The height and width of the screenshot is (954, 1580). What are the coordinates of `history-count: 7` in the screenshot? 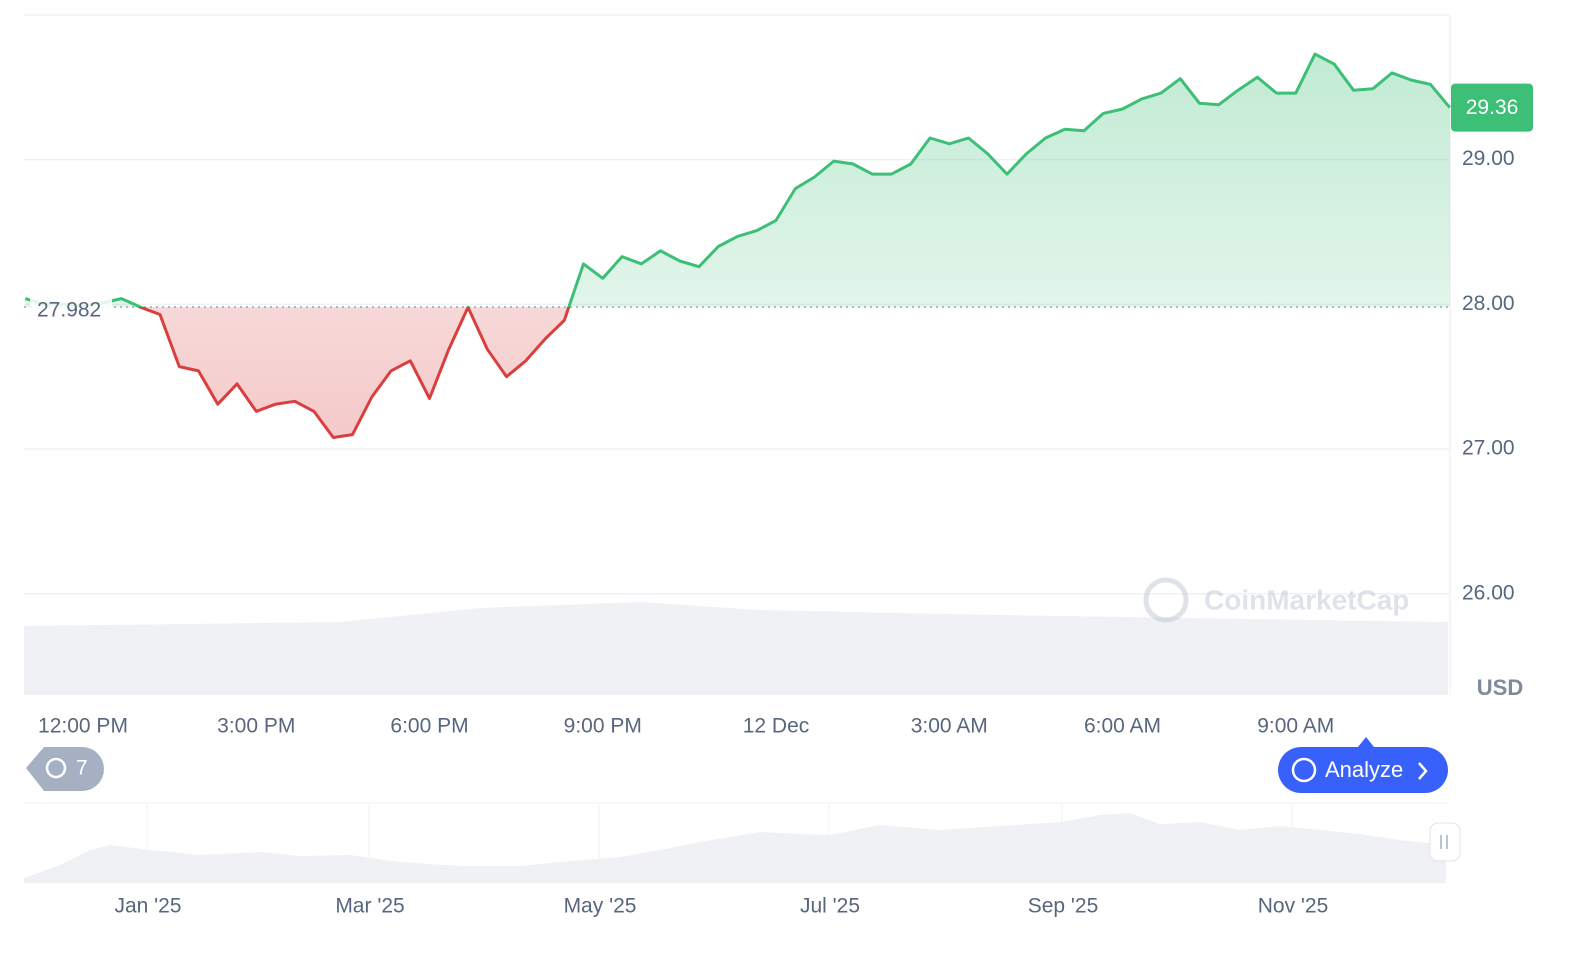 It's located at (82, 768).